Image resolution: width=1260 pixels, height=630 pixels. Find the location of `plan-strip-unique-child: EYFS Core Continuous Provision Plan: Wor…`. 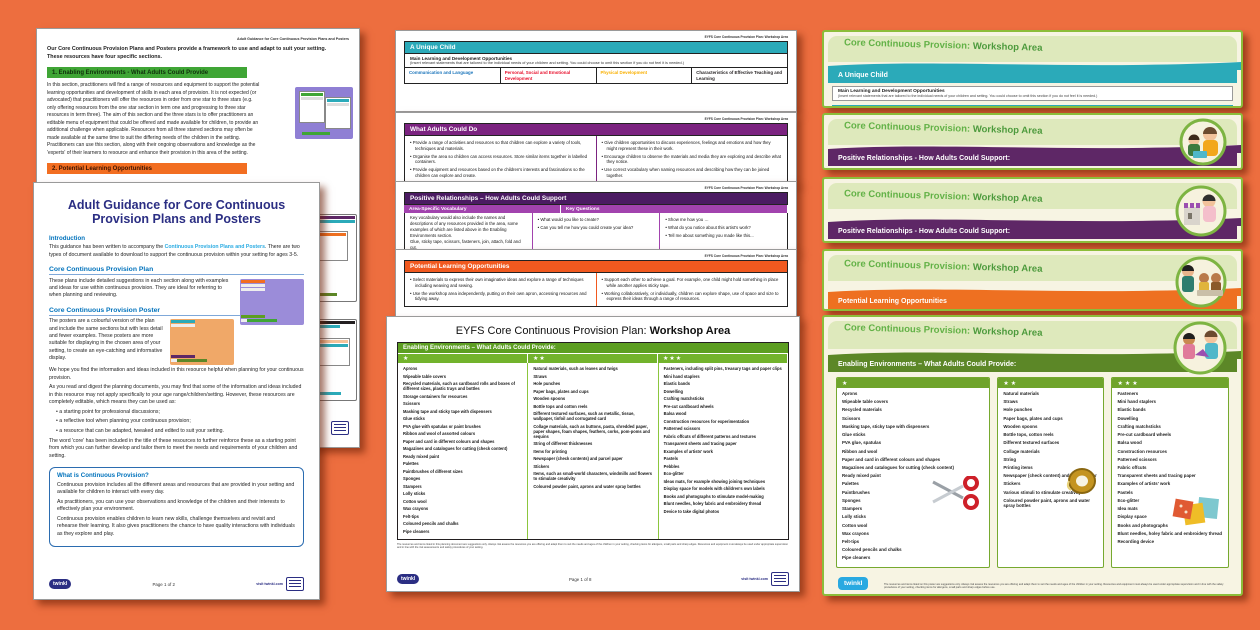

plan-strip-unique-child: EYFS Core Continuous Provision Plan: Wor… is located at coordinates (596, 71).